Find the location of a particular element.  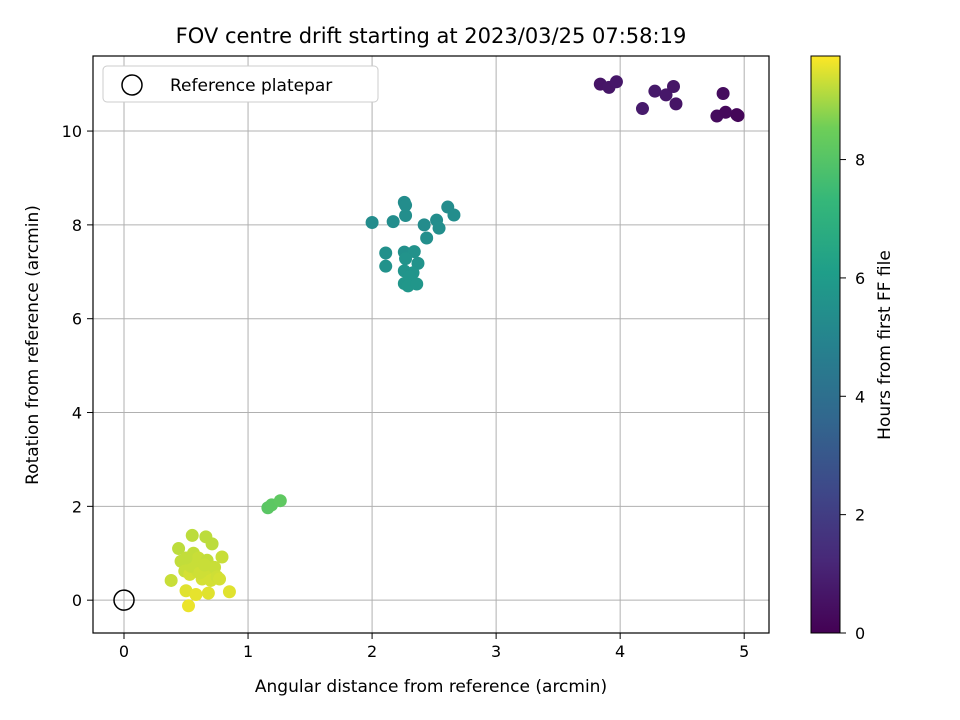

colorbar-tick-label: 6 is located at coordinates (860, 278).